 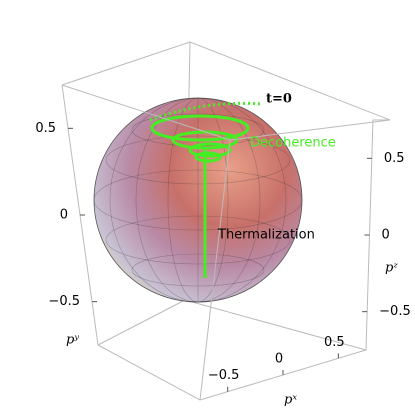 What do you see at coordinates (266, 235) in the screenshot?
I see `annotation: Thermalization` at bounding box center [266, 235].